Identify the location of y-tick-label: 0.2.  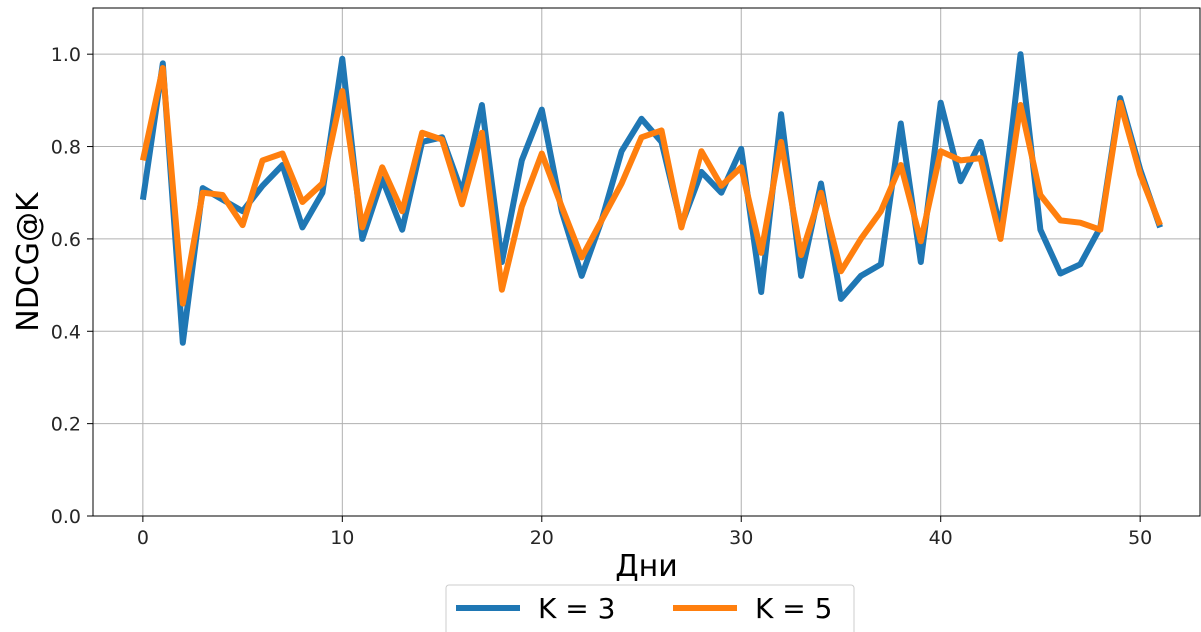
(66, 425).